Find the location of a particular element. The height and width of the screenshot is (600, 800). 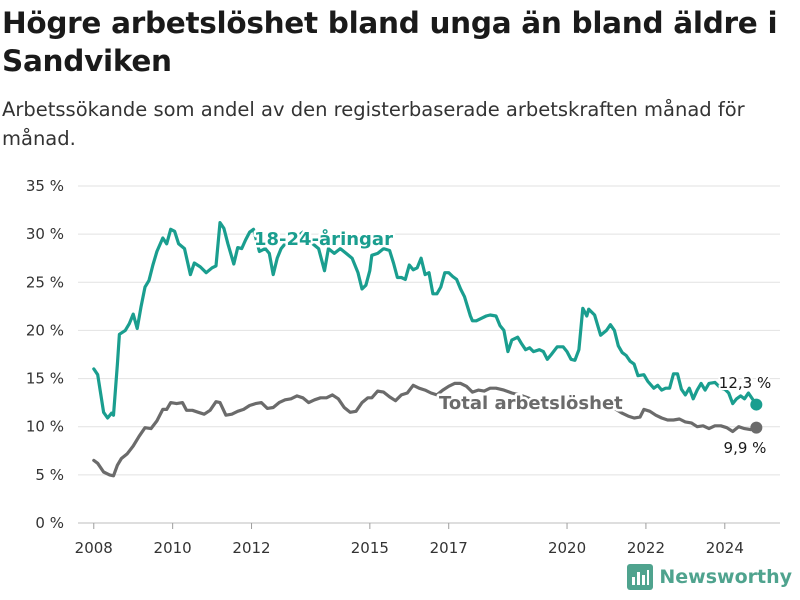

y-tick-label: 20 % is located at coordinates (45, 330).